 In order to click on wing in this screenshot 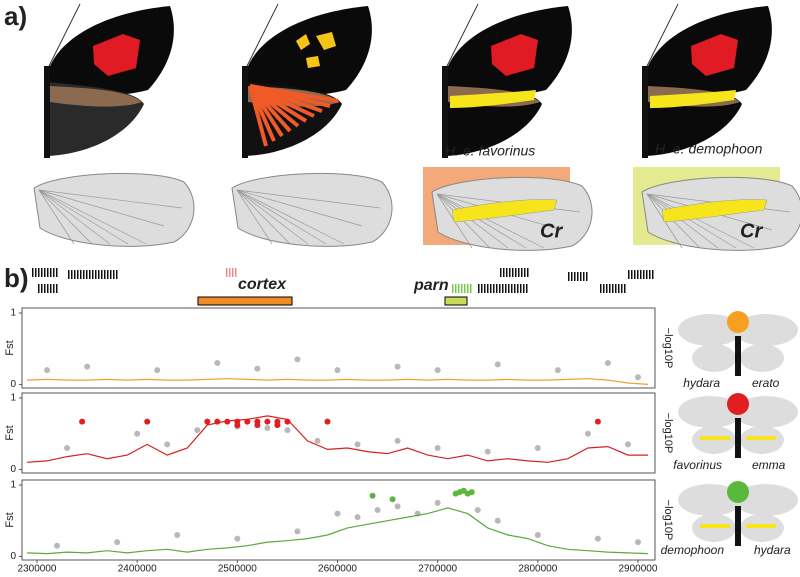, I will do `click(312, 209)`.